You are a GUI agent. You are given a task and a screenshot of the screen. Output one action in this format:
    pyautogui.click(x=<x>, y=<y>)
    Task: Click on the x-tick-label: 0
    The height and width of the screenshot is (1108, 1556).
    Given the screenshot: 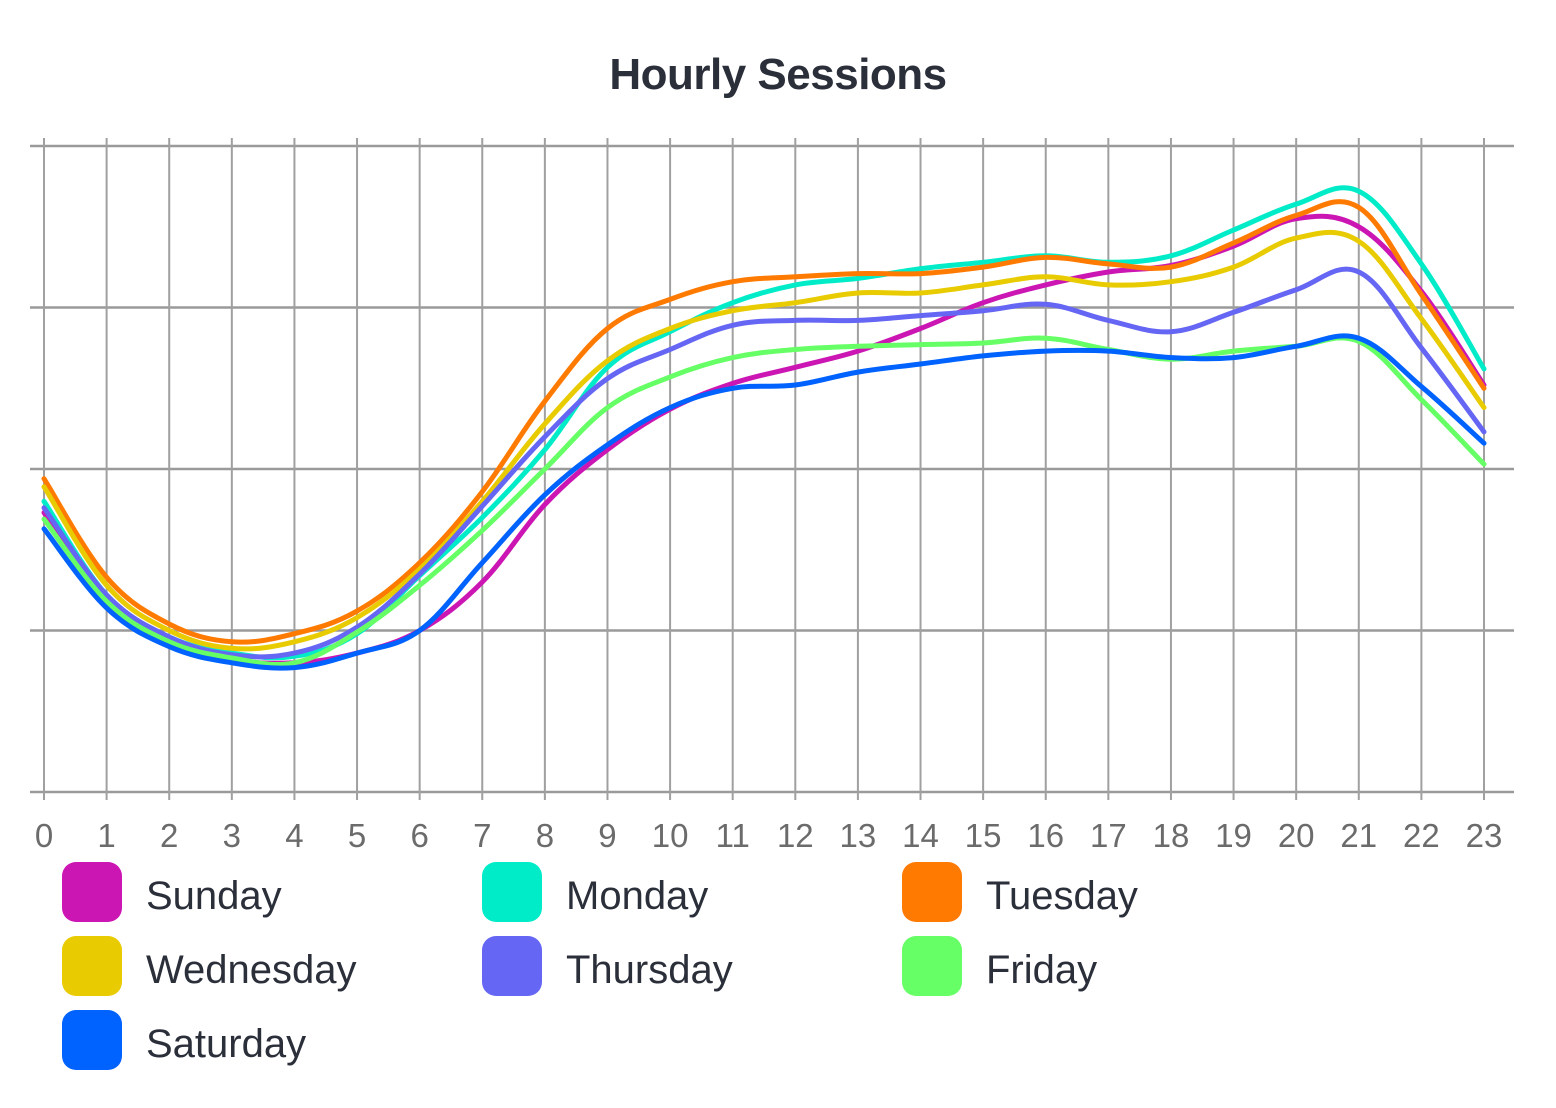 What is the action you would take?
    pyautogui.click(x=44, y=835)
    